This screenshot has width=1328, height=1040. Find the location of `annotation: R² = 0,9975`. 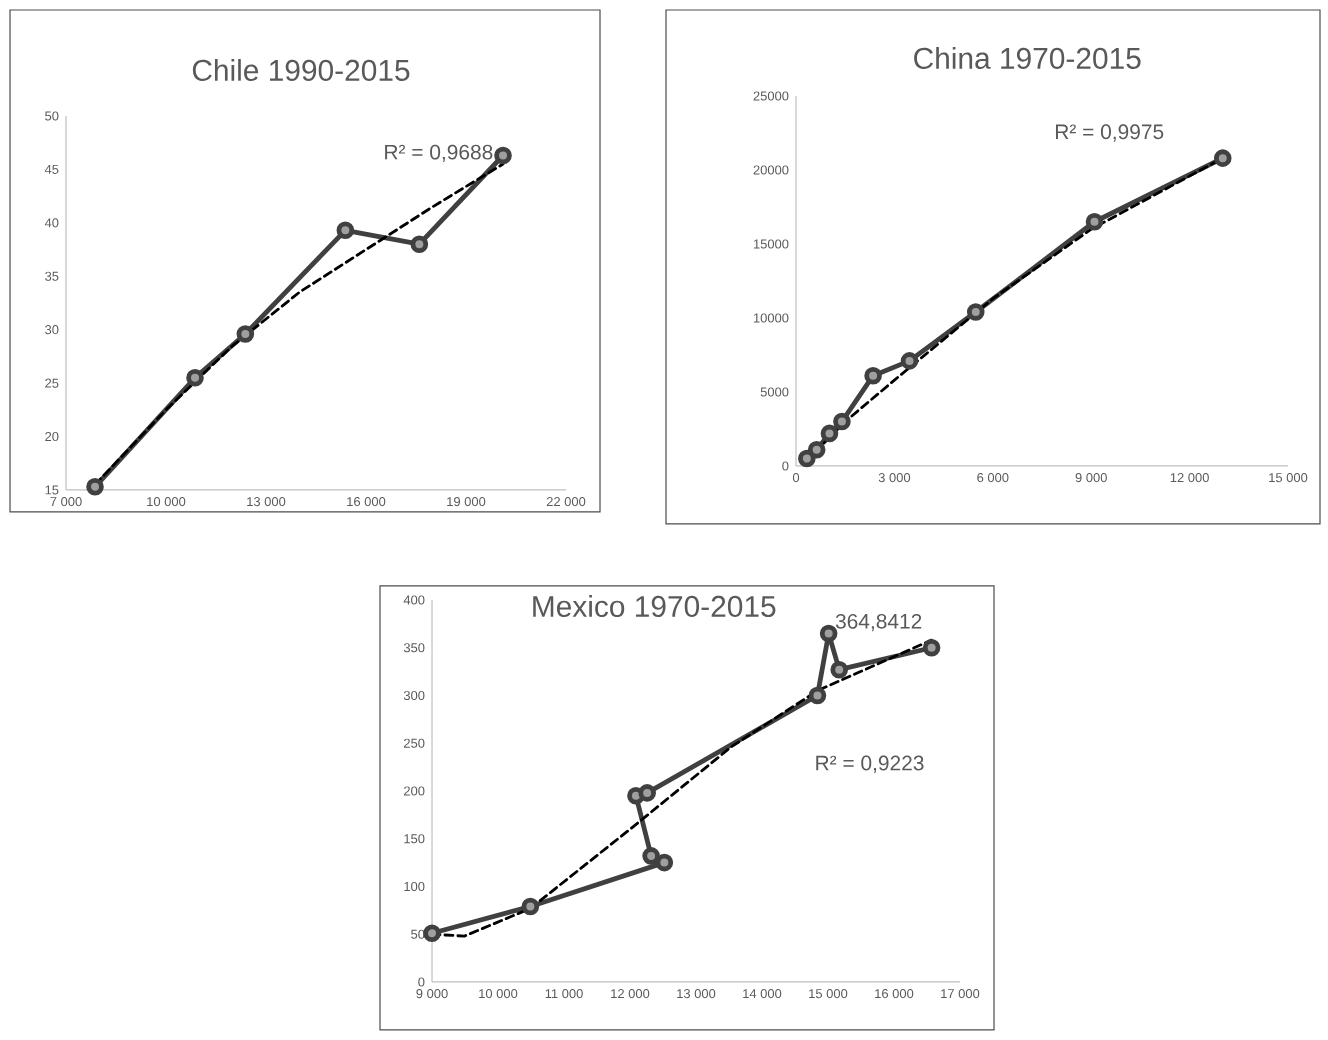

annotation: R² = 0,9975 is located at coordinates (1109, 133).